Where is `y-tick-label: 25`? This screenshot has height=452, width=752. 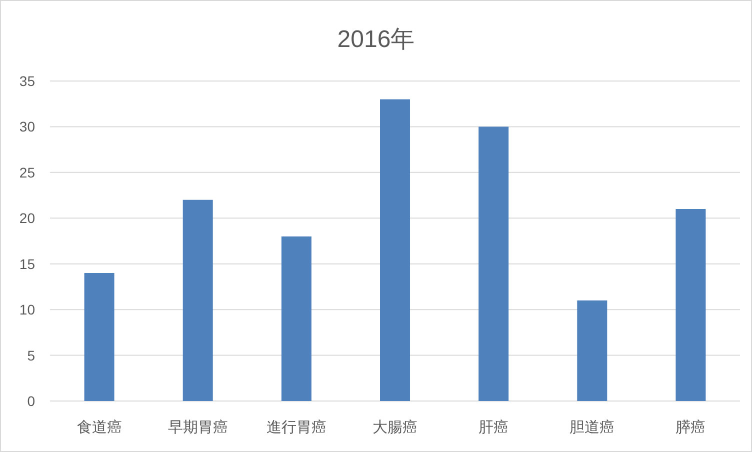 y-tick-label: 25 is located at coordinates (27, 172).